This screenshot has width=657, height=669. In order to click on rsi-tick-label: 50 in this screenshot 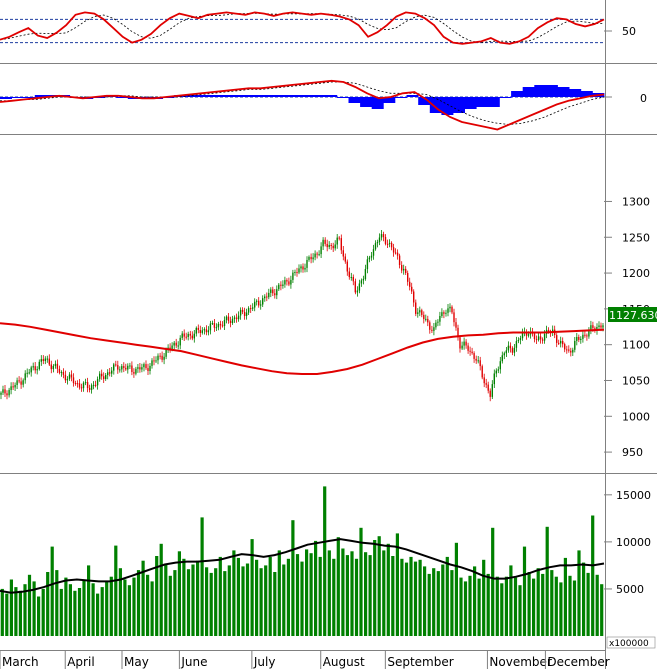, I will do `click(629, 31)`.